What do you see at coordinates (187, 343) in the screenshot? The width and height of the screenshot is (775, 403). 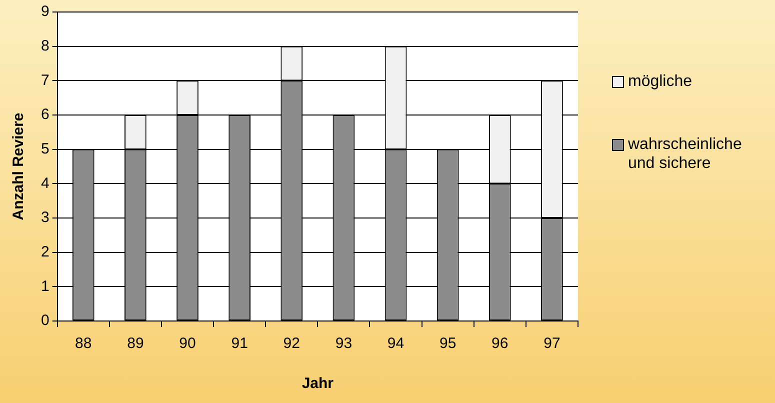 I see `x-tick-label: 90` at bounding box center [187, 343].